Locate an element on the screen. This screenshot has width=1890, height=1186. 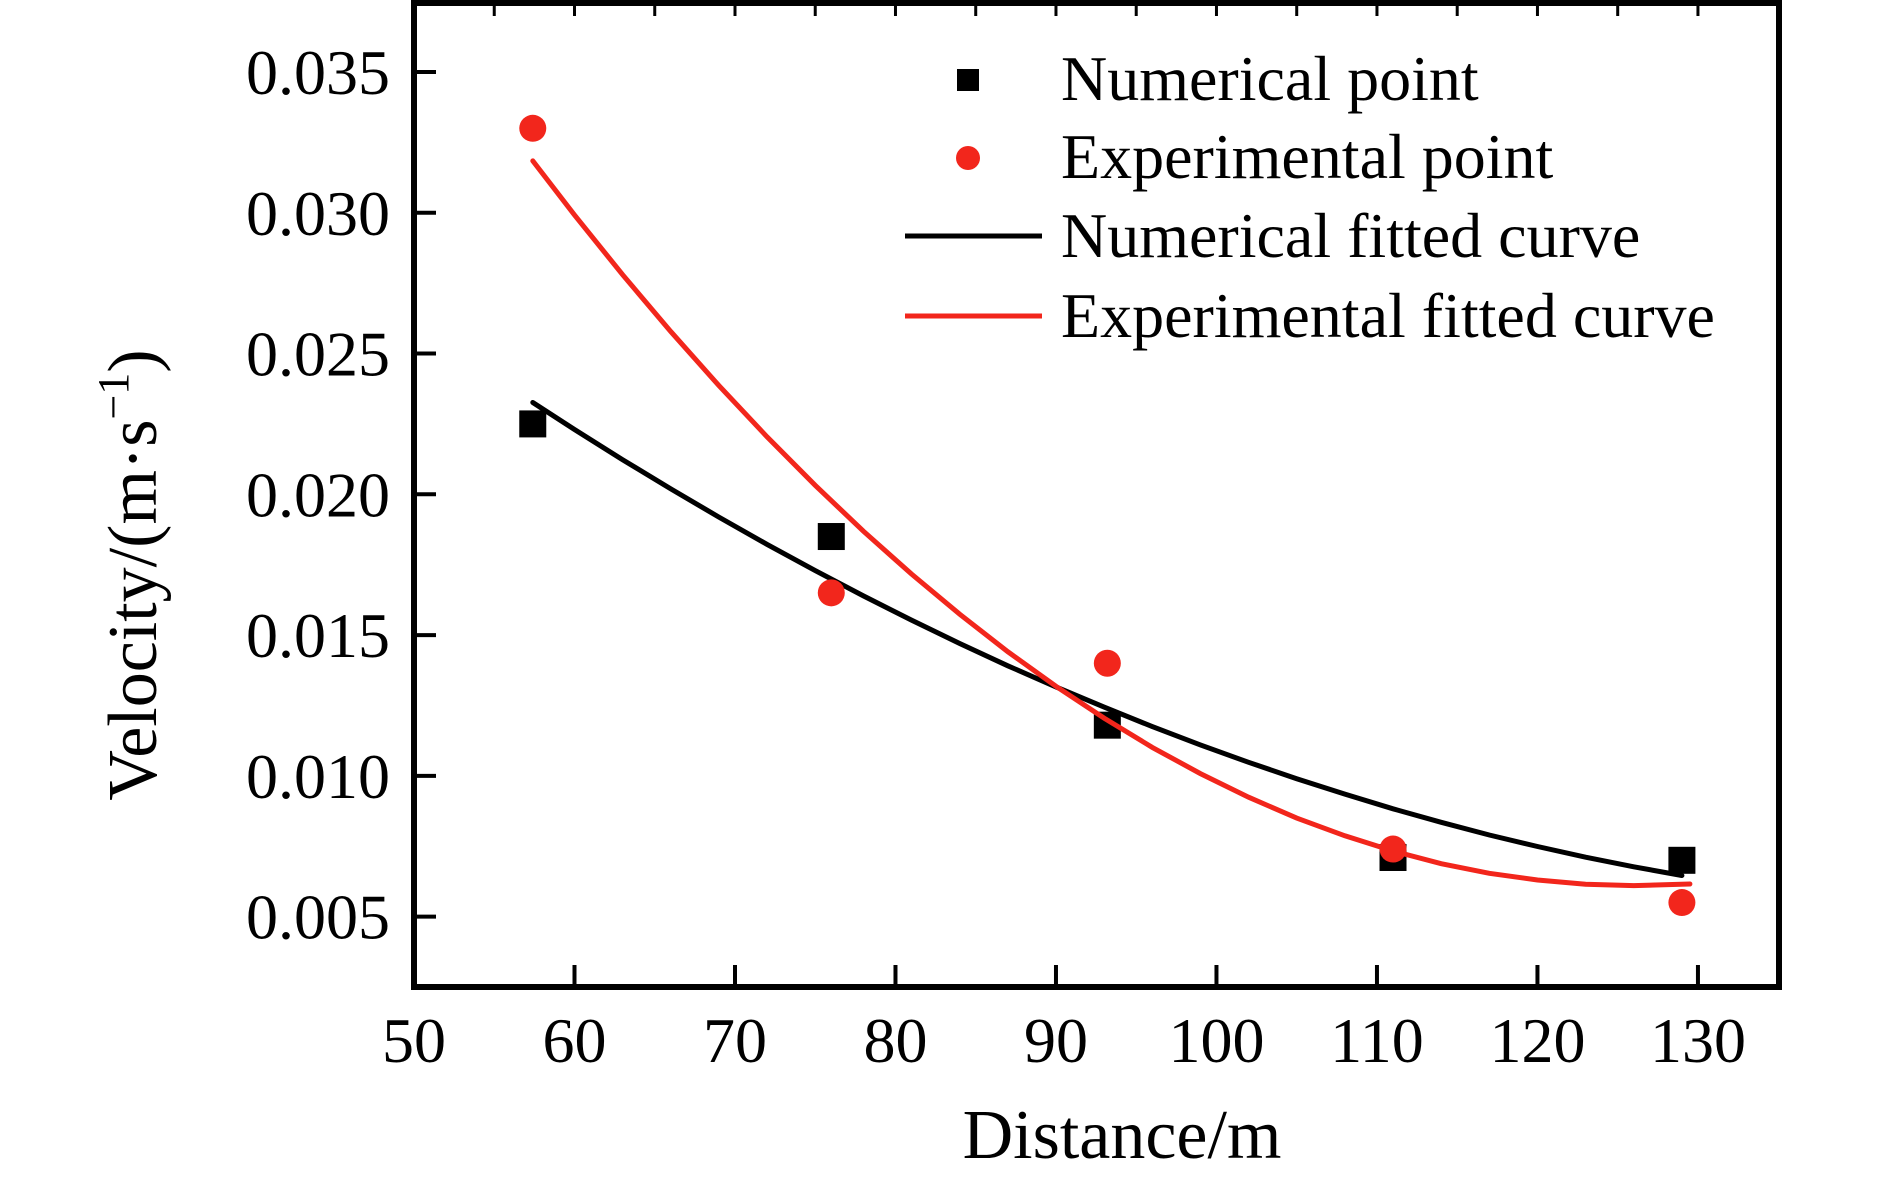
legend-label-numerical-fitted-curve: Numerical fitted curve is located at coordinates (1350, 235).